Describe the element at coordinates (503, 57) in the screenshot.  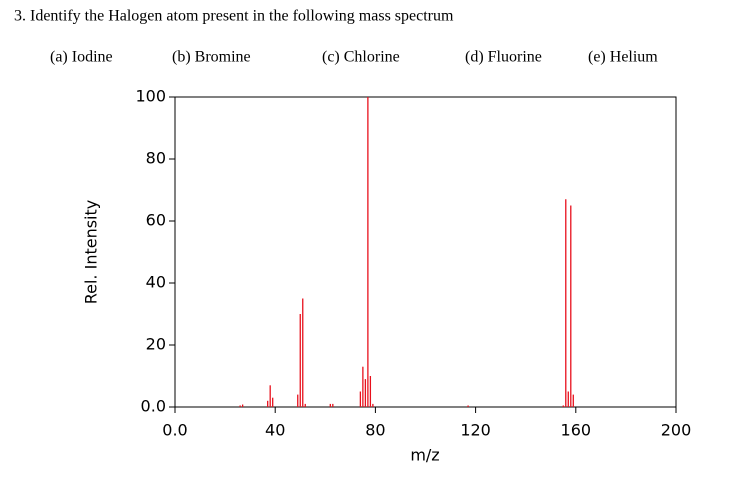
I see `option: (d) Fluorine` at that location.